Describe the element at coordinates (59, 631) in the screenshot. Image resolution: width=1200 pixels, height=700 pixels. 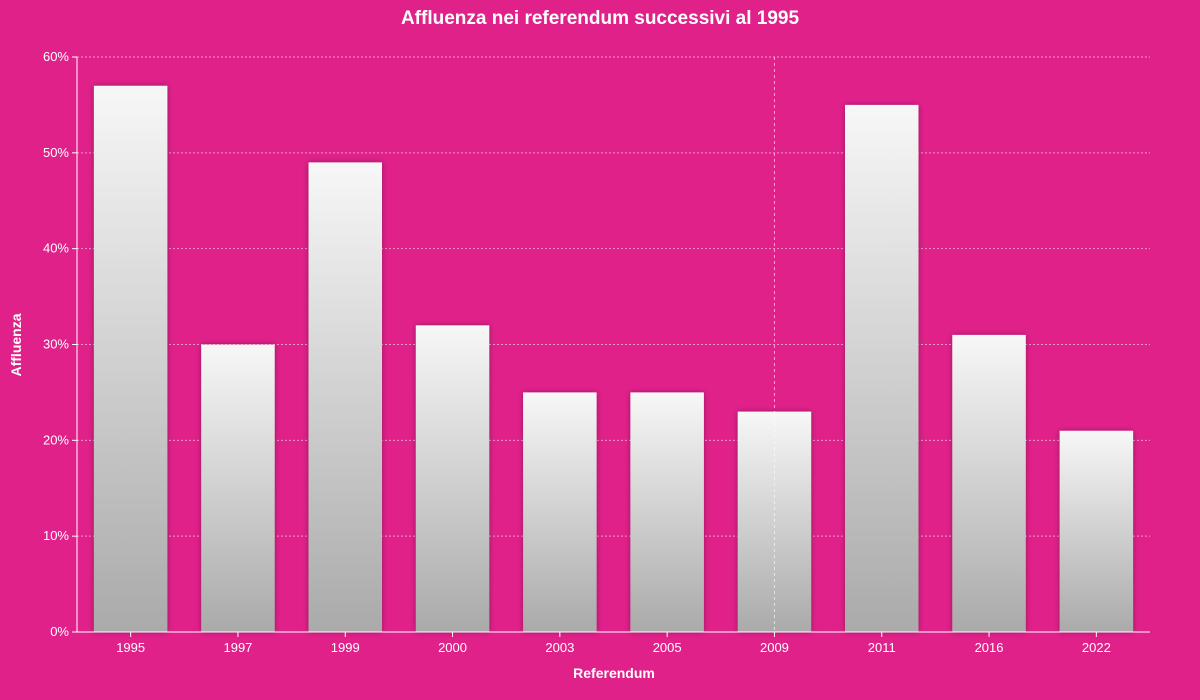
I see `y-tick-label: 0%` at that location.